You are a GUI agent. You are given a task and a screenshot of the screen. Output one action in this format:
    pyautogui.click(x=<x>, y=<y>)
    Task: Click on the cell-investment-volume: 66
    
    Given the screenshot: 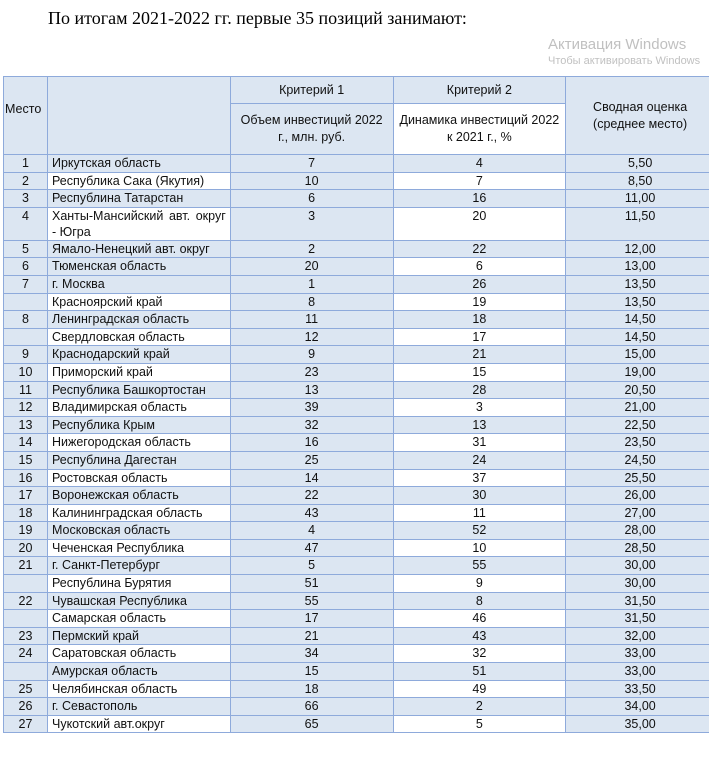 What is the action you would take?
    pyautogui.click(x=311, y=706)
    